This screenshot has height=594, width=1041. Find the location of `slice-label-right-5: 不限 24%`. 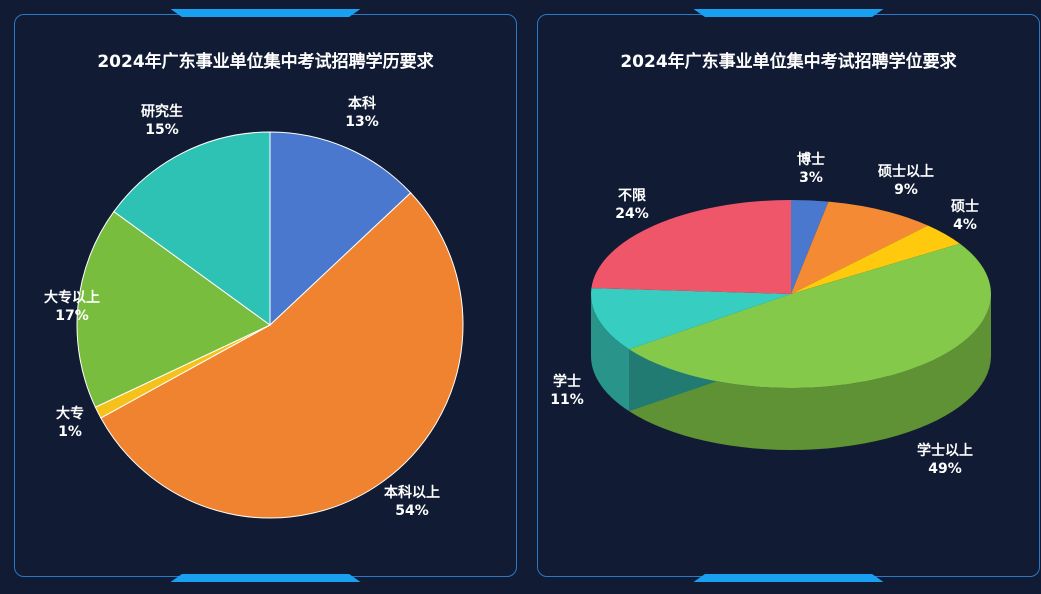

slice-label-right-5: 不限 24% is located at coordinates (632, 205).